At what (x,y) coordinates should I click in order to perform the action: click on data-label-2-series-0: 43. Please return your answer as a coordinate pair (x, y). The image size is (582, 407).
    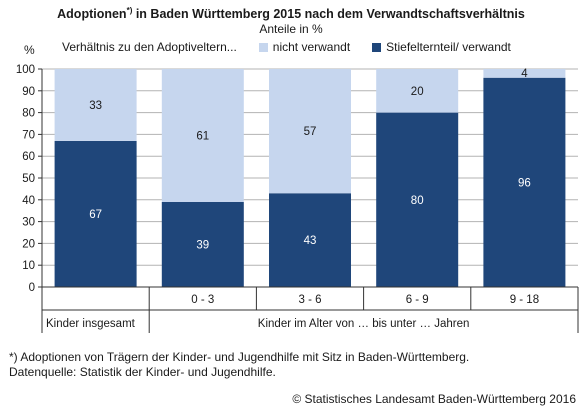
    Looking at the image, I should click on (310, 241).